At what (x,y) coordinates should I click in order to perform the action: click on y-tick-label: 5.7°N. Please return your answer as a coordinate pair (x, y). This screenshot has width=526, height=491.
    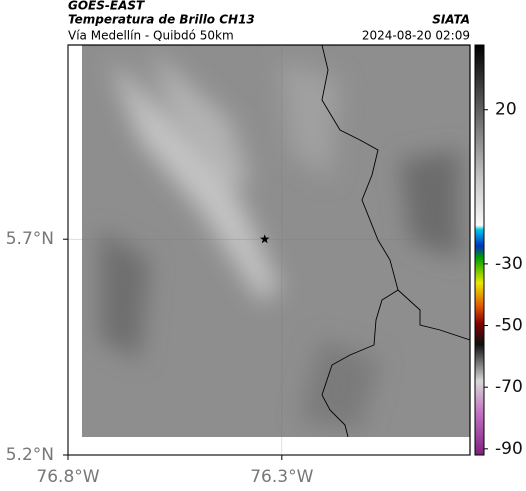
    Looking at the image, I should click on (30, 239).